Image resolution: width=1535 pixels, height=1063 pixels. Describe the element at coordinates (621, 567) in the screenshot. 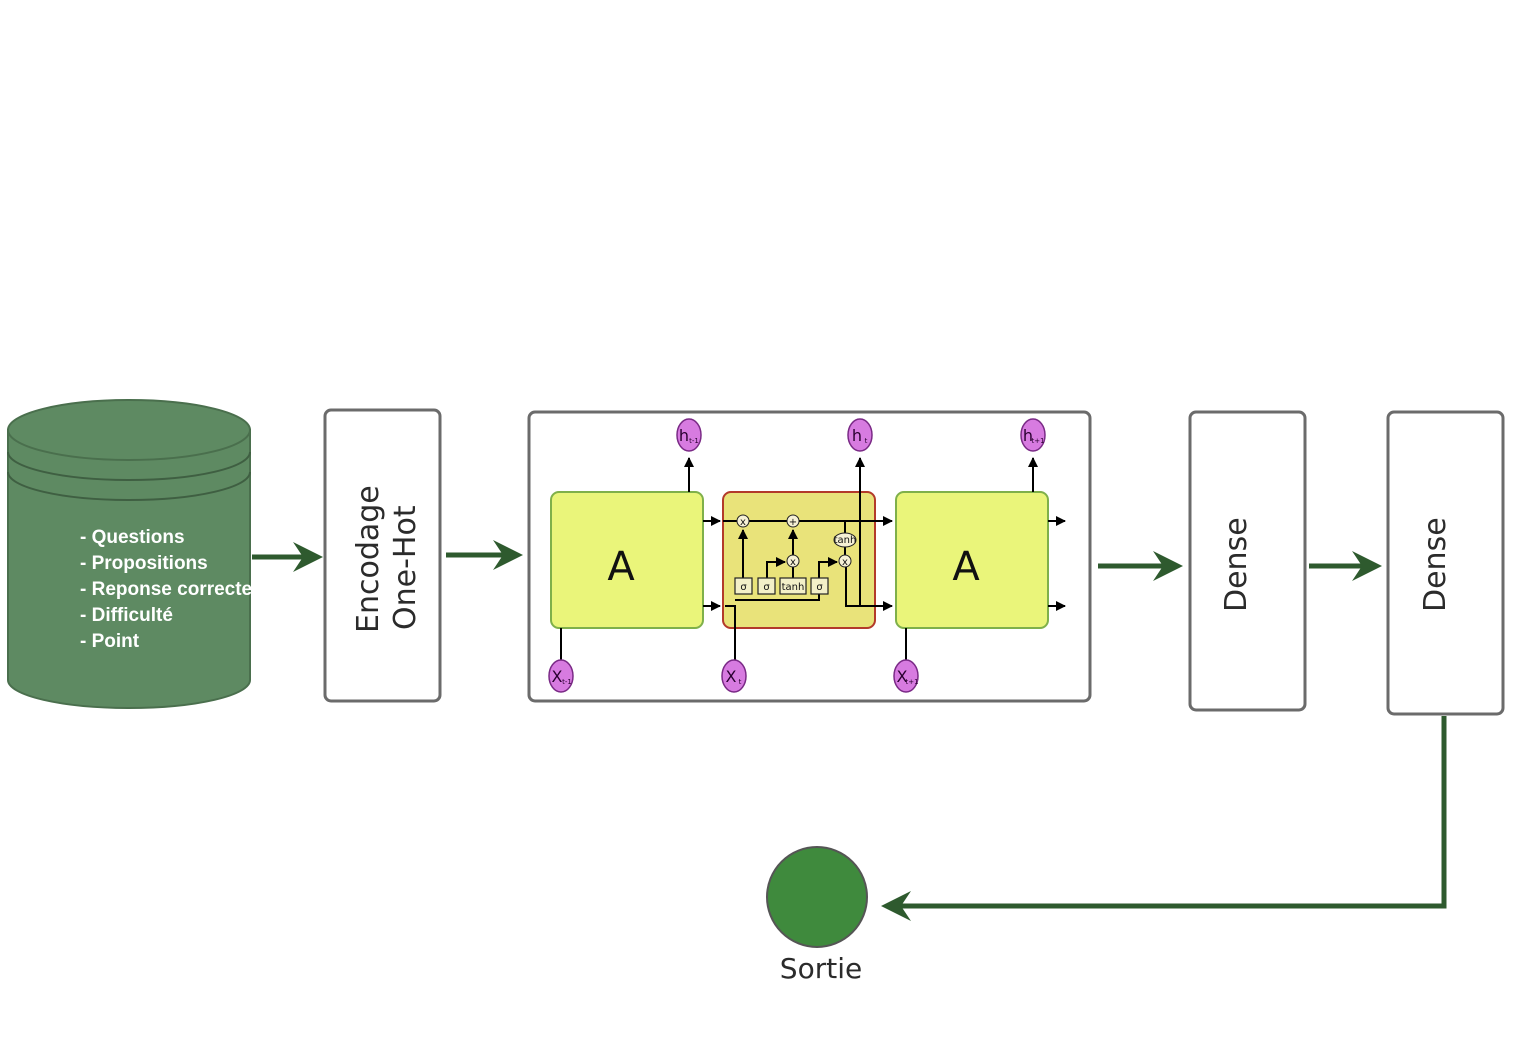

I see `lstm-cell-left-label: A` at that location.